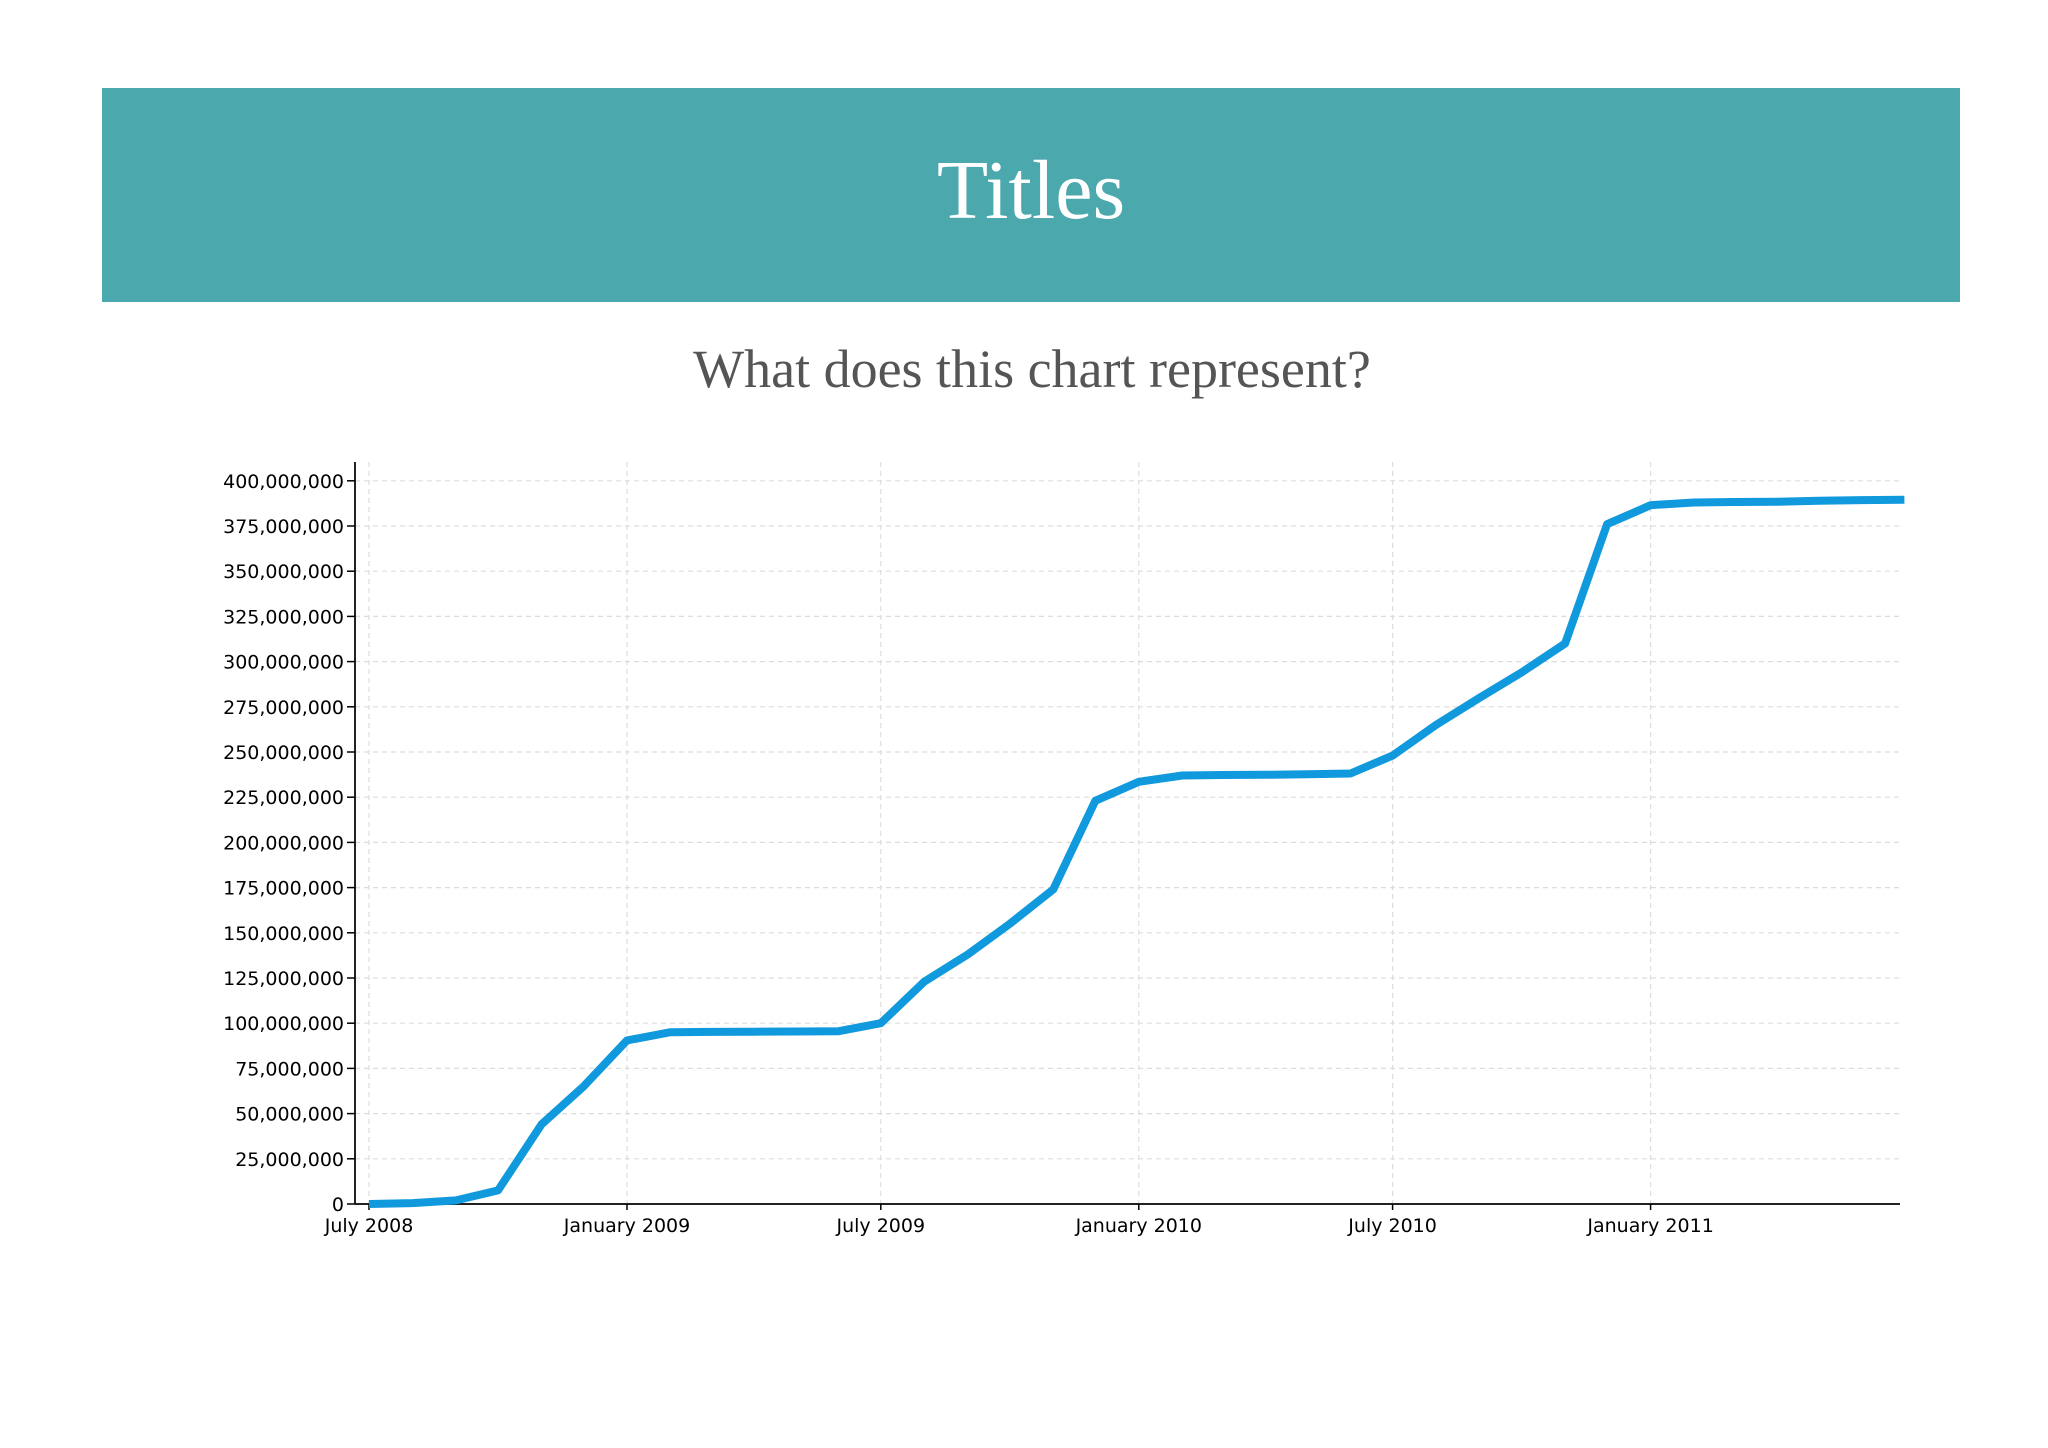  Describe the element at coordinates (338, 1205) in the screenshot. I see `y-tick-label: 0` at that location.